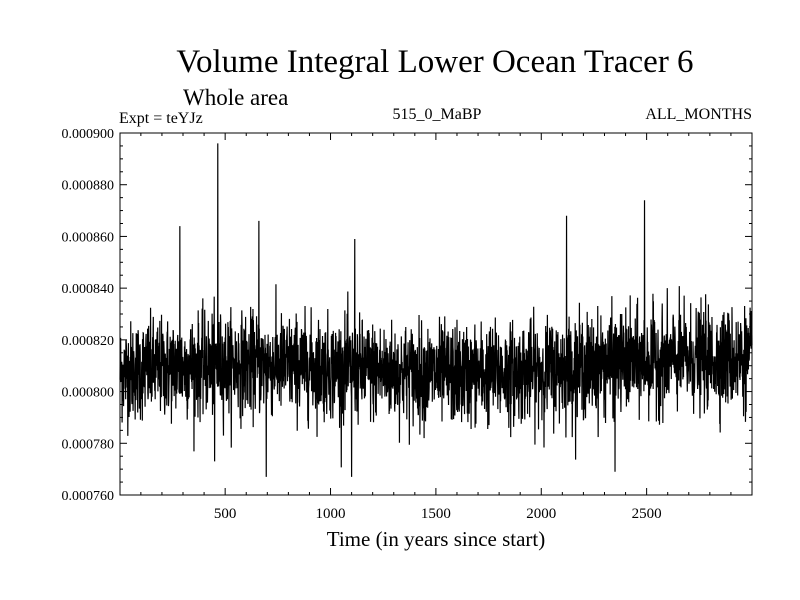 This screenshot has height=600, width=800. What do you see at coordinates (436, 514) in the screenshot?
I see `x-tick-label: 1500` at bounding box center [436, 514].